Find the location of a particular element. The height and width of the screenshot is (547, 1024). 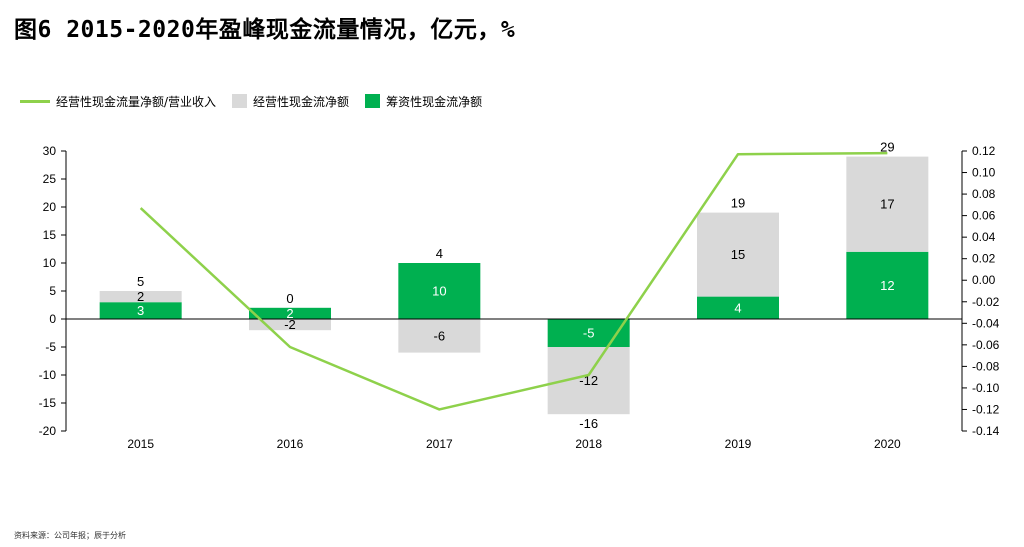

bar-label-operating-2015: 2 is located at coordinates (140, 296).